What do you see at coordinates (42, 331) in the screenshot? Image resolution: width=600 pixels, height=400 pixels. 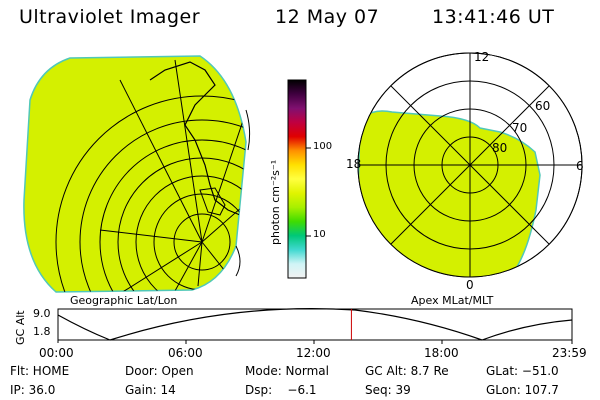 I see `alt-ytick-1-8: 1.8` at bounding box center [42, 331].